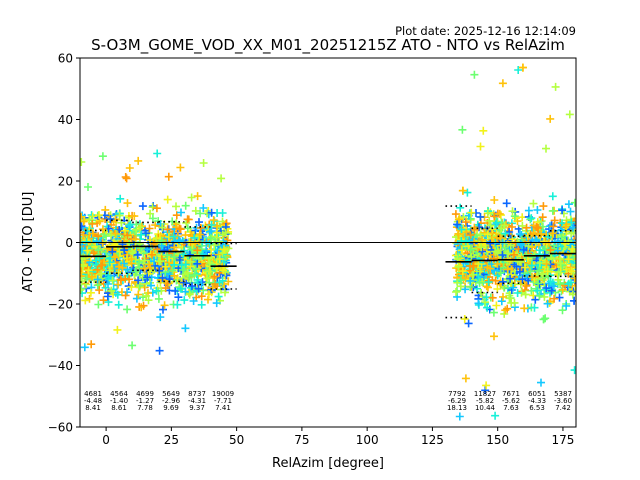 This screenshot has height=480, width=640. Describe the element at coordinates (563, 394) in the screenshot. I see `bin-count-10: 5387` at that location.